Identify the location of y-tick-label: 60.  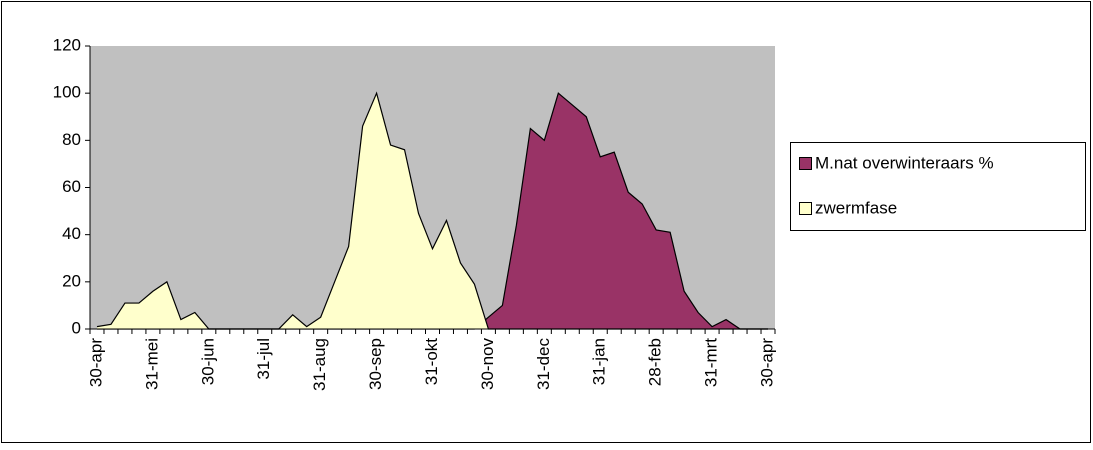
(71, 186).